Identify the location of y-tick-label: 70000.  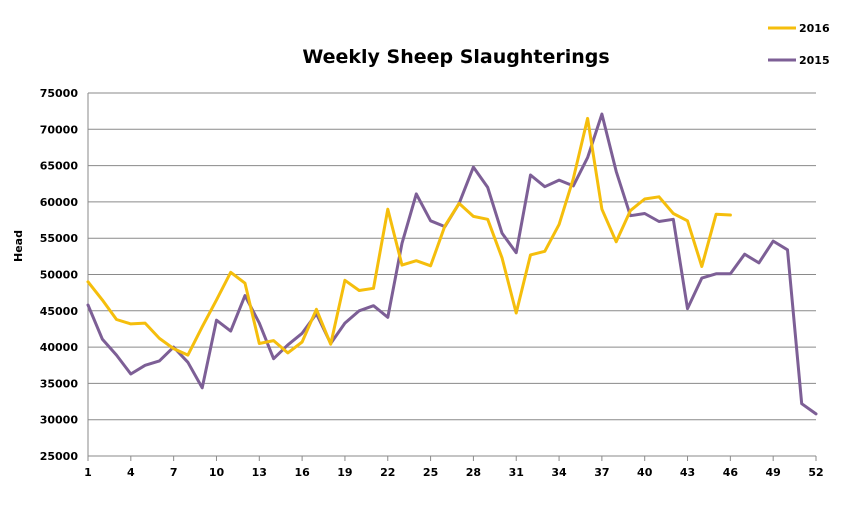
(59, 129).